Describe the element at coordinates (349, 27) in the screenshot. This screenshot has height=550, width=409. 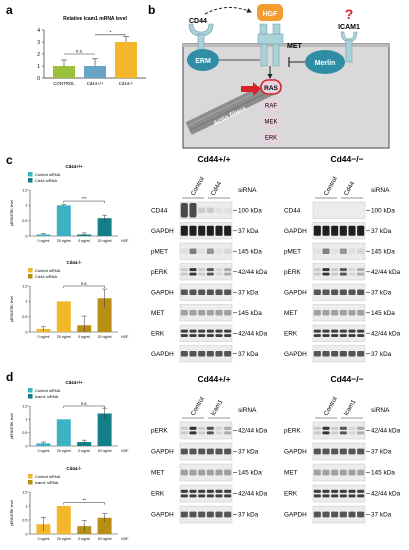
I see `icam1-label: ICAM1` at that location.